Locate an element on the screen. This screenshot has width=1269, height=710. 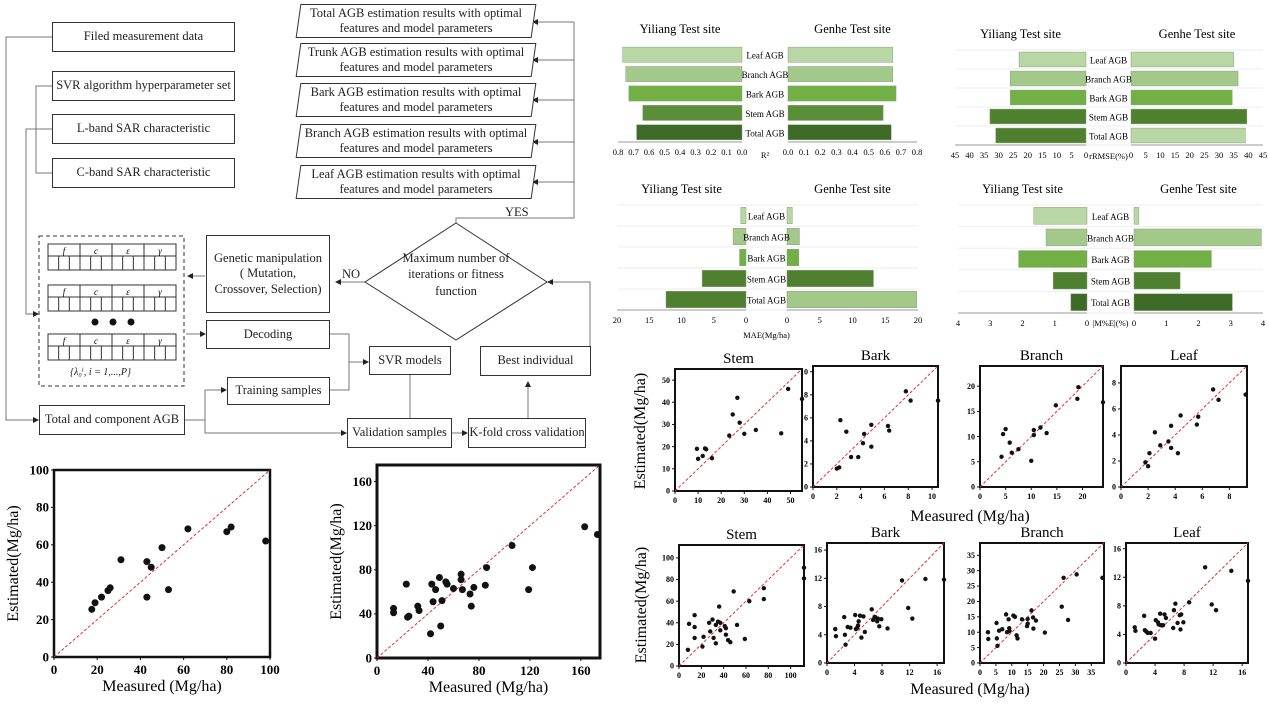
tick-label: 4 is located at coordinates (1263, 323).